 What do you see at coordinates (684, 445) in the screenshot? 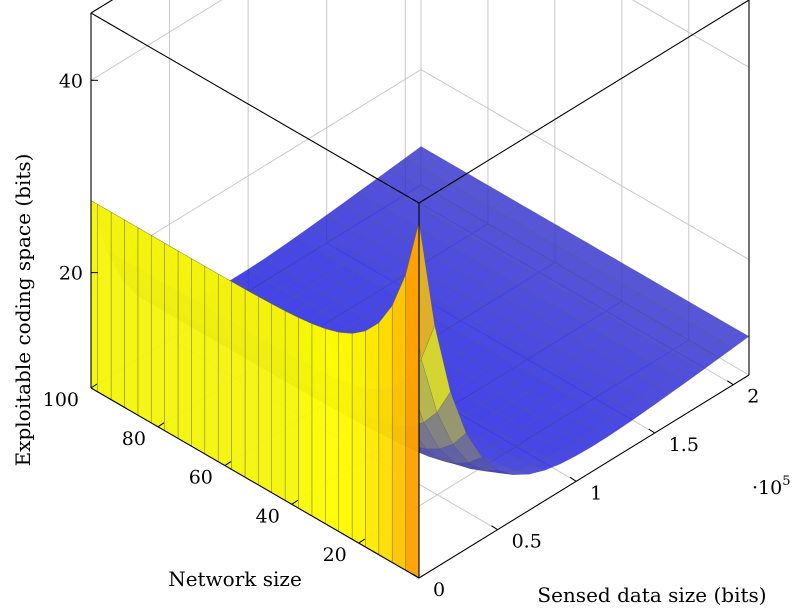
I see `y-tick-label: 1.5` at bounding box center [684, 445].